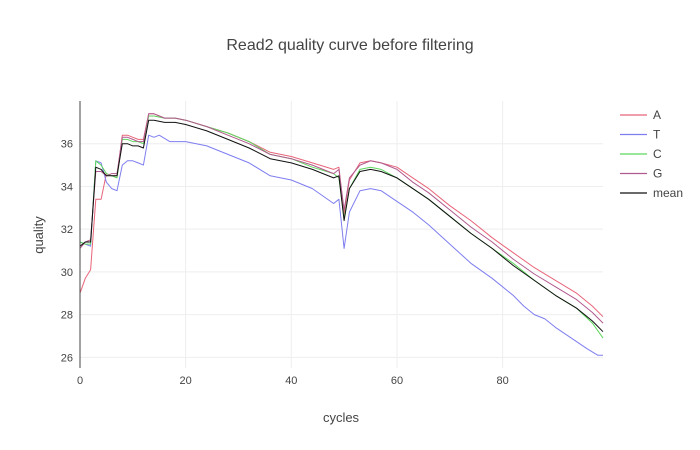 The image size is (700, 450). Describe the element at coordinates (67, 316) in the screenshot. I see `y-tick-label: 28` at that location.